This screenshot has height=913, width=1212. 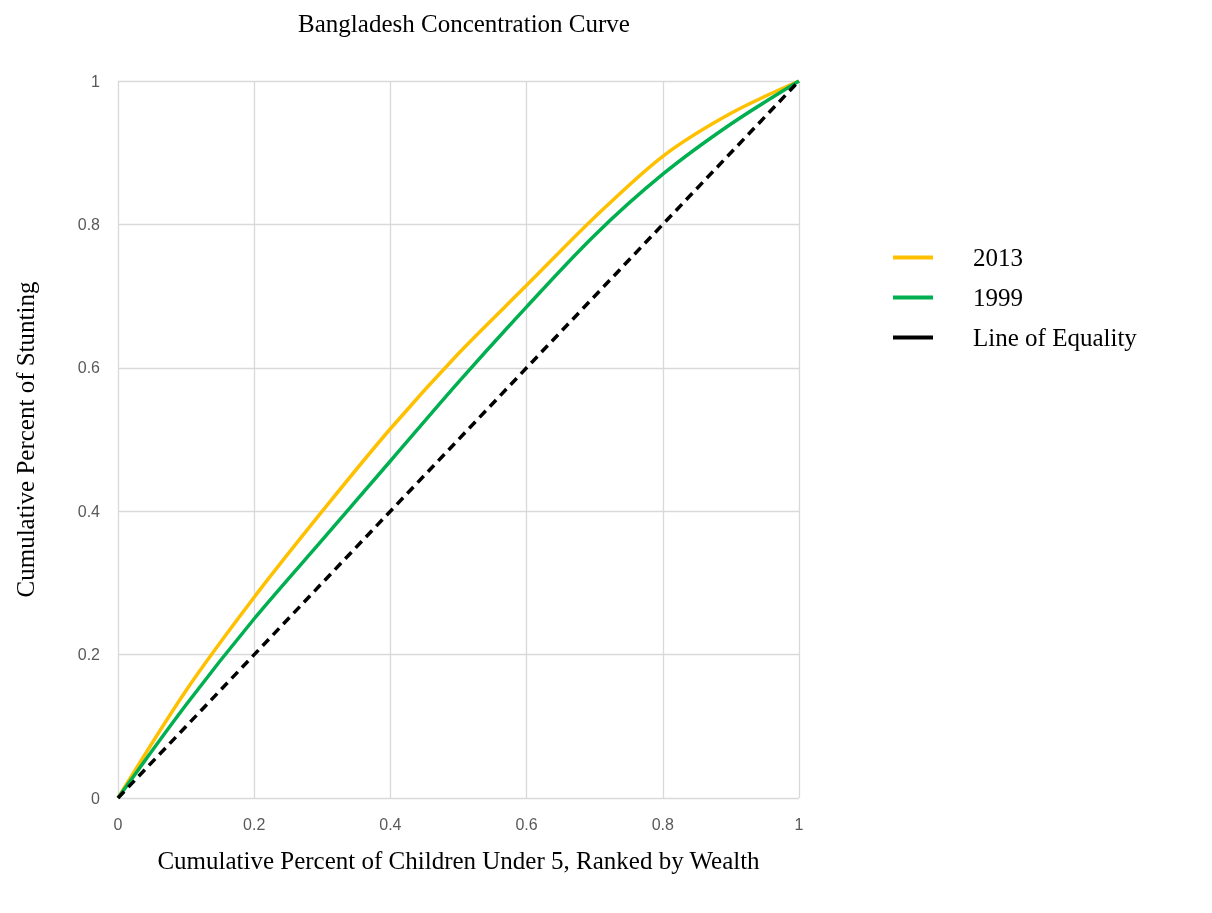 I want to click on x-tick-label: 1, so click(x=799, y=824).